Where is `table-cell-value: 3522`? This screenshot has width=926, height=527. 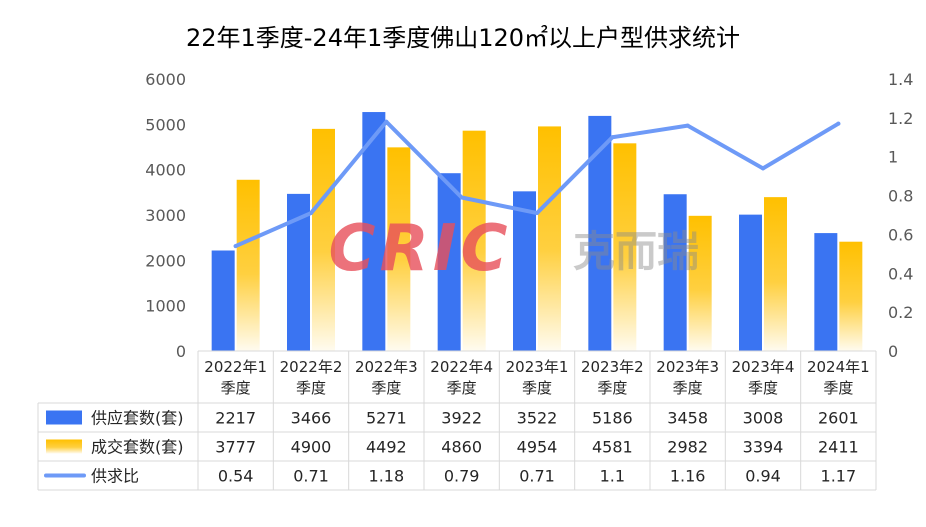 table-cell-value: 3522 is located at coordinates (537, 418).